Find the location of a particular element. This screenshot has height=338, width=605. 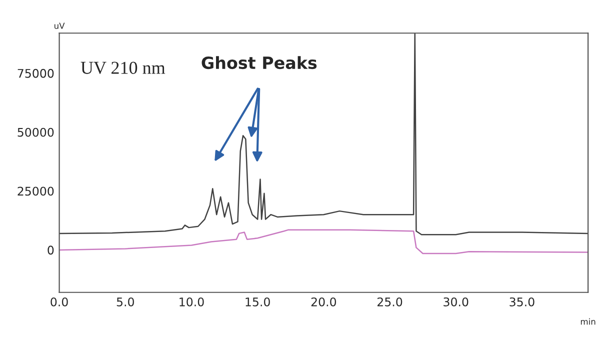

annotation: UV 210 nm is located at coordinates (123, 68).